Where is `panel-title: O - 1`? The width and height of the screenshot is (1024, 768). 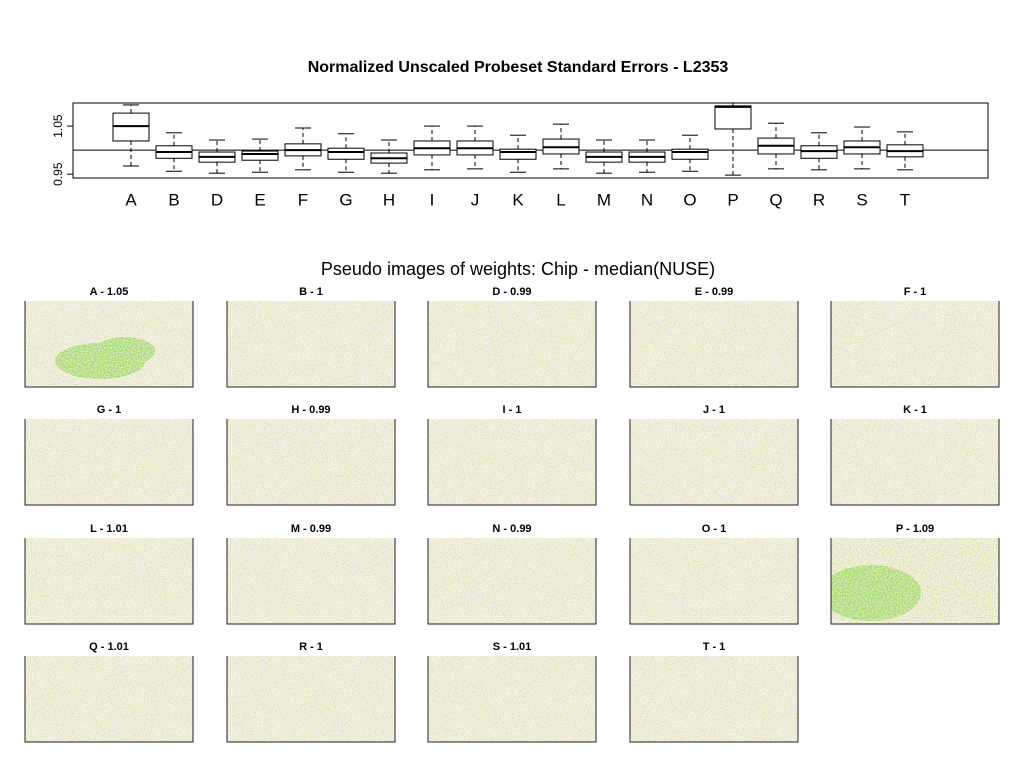
panel-title: O - 1 is located at coordinates (714, 529).